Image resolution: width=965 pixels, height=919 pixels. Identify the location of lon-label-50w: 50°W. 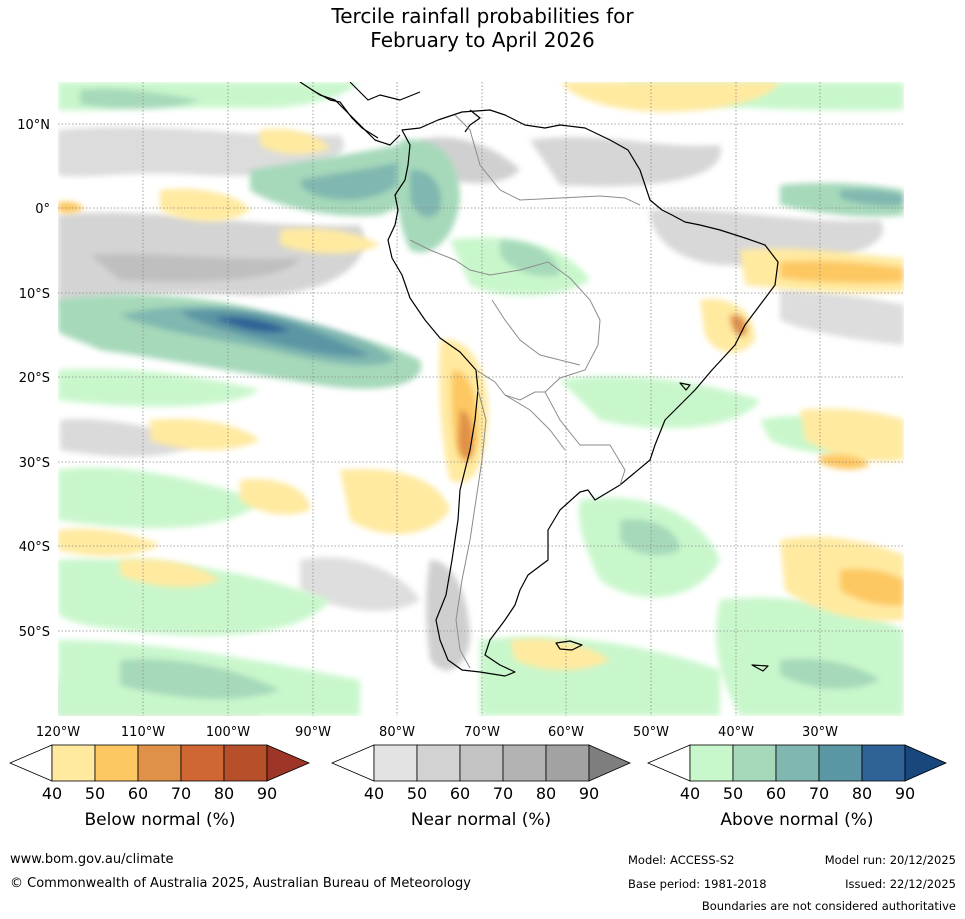
(651, 732).